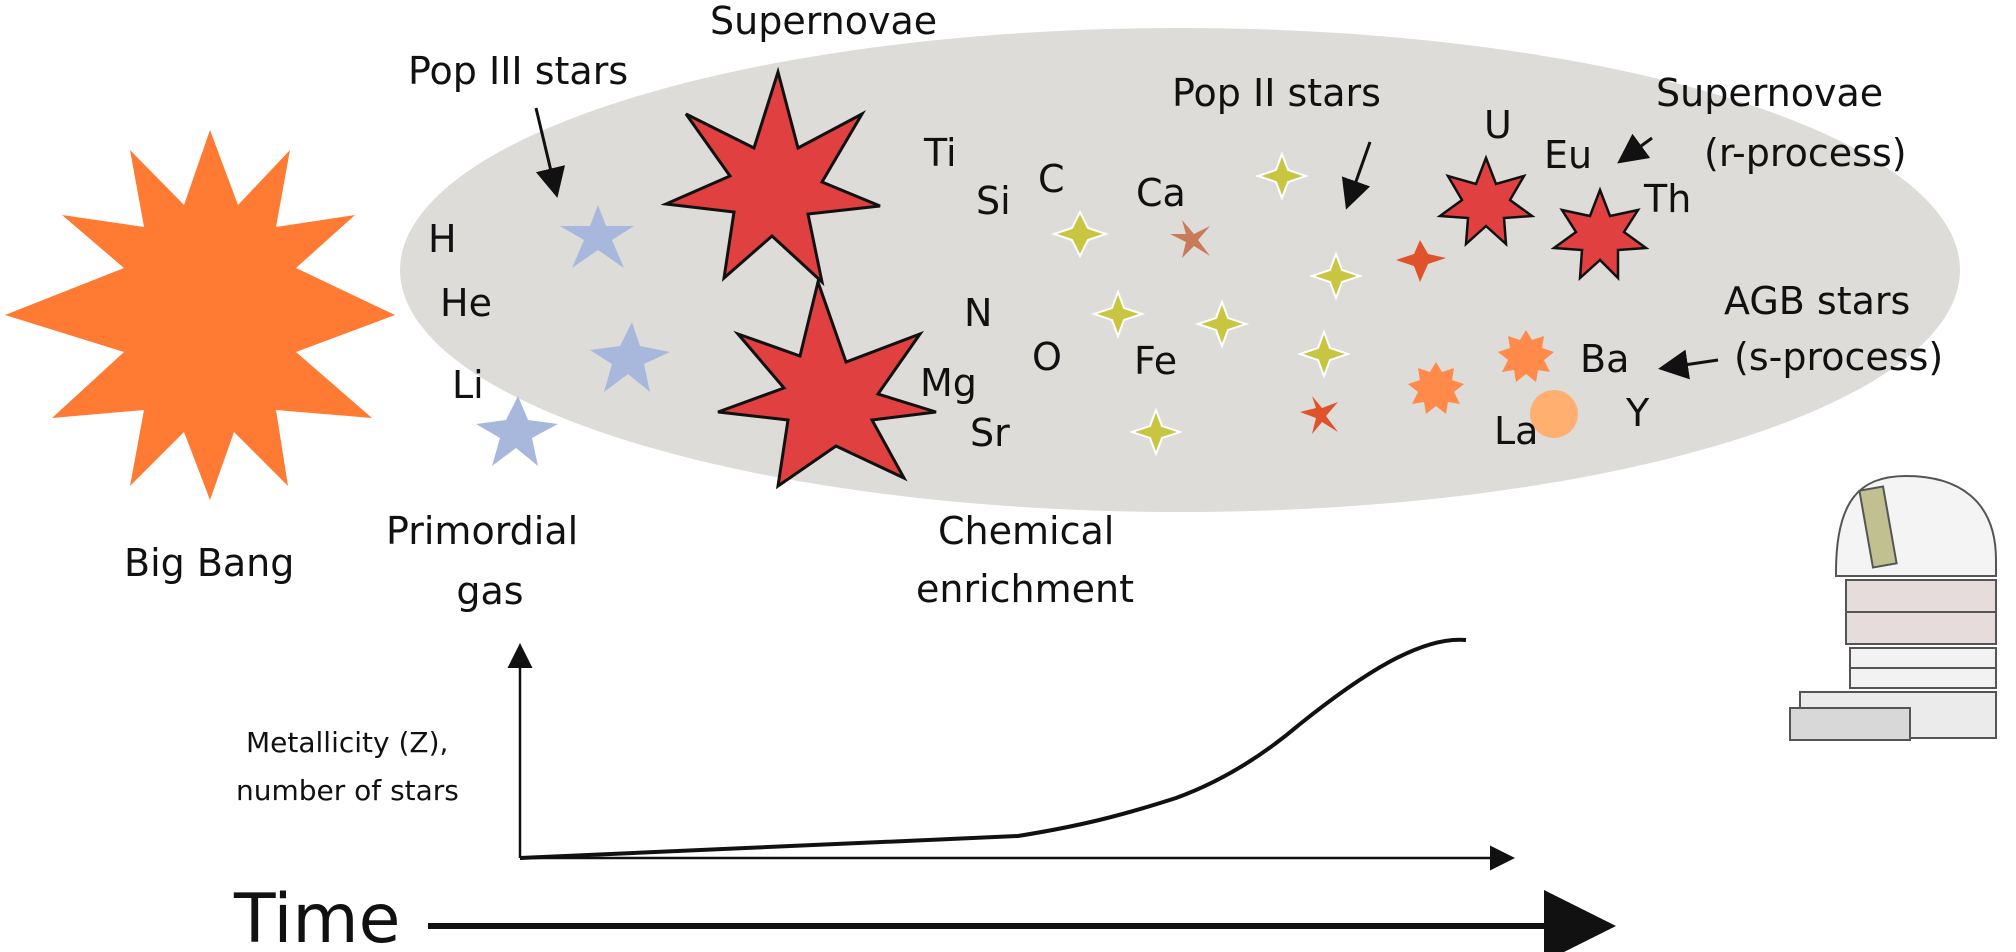 Image resolution: width=2016 pixels, height=952 pixels. I want to click on y-axis-label-1: Metallicity (Z),, so click(347, 742).